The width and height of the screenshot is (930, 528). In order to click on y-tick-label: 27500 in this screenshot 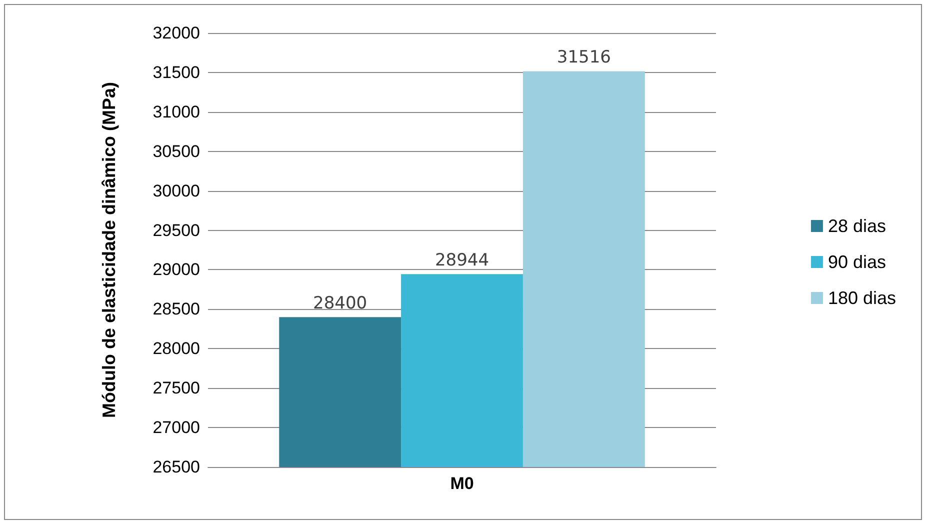, I will do `click(176, 388)`.